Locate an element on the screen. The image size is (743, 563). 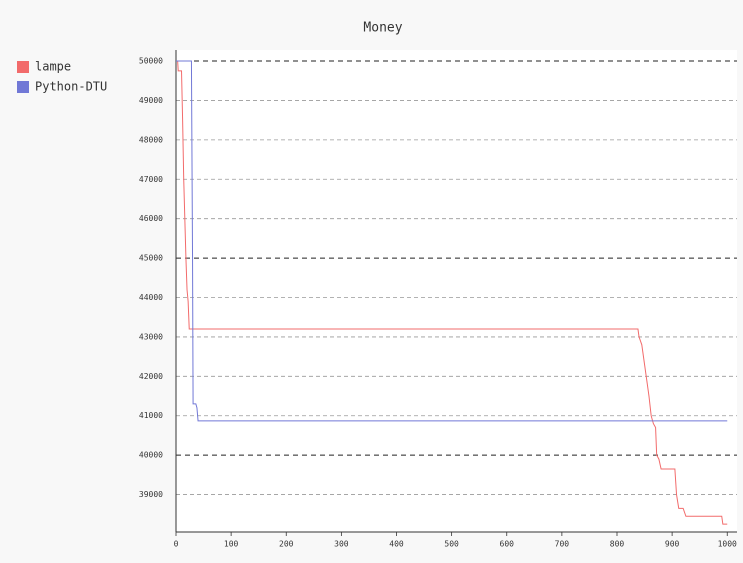
x-tick-label: 700 is located at coordinates (562, 544).